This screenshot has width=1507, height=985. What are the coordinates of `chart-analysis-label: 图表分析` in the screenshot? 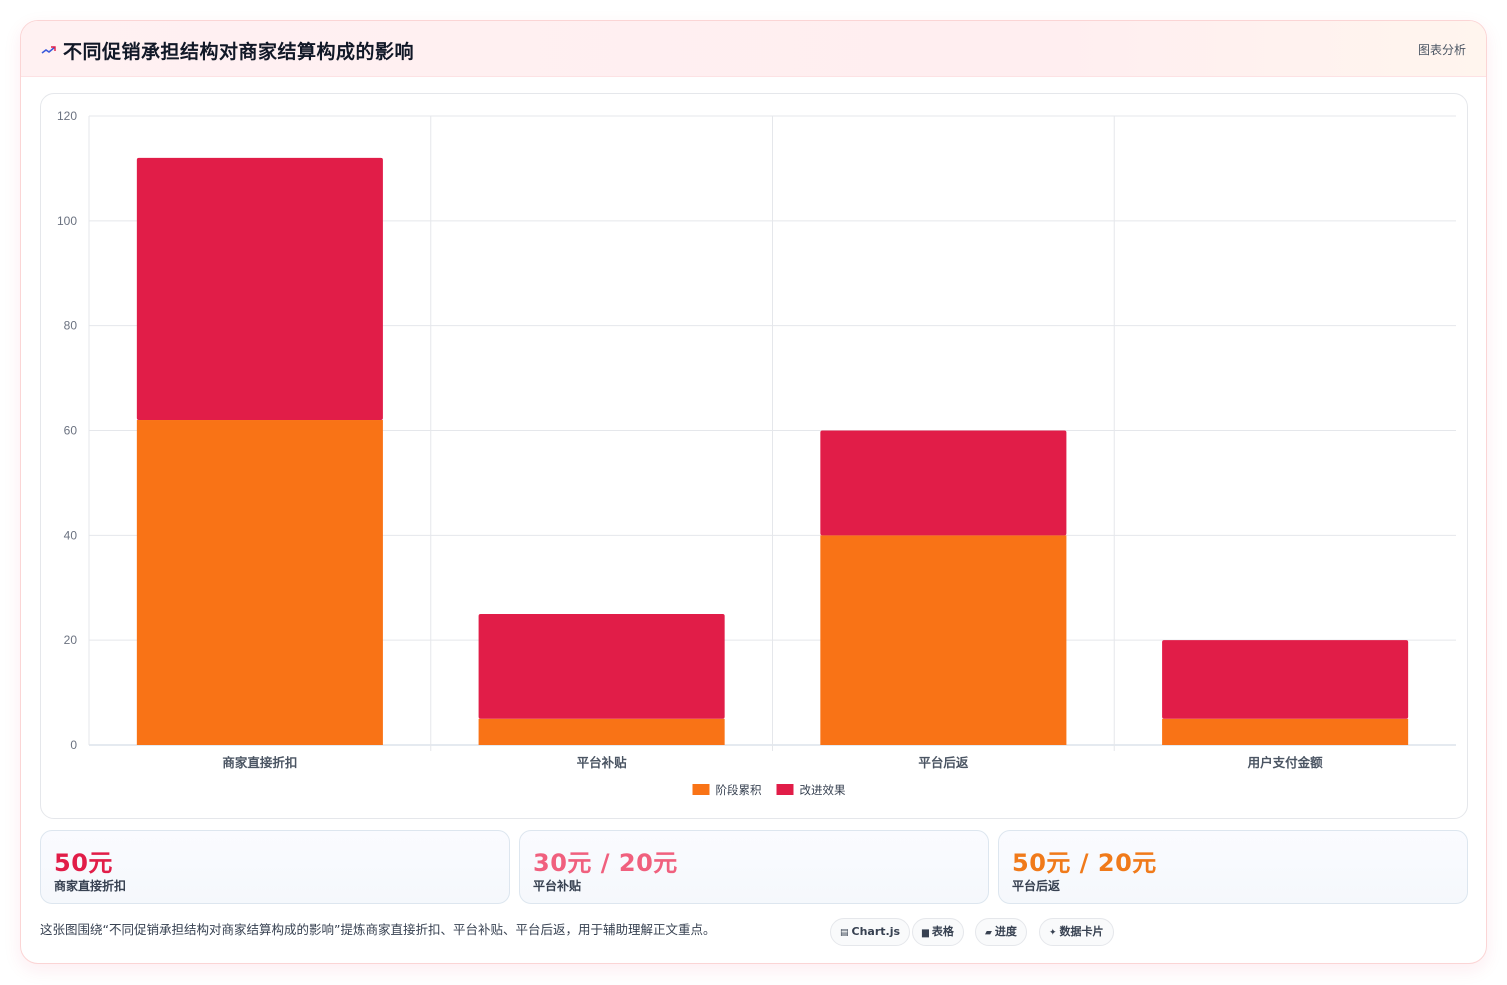 It's located at (1441, 50).